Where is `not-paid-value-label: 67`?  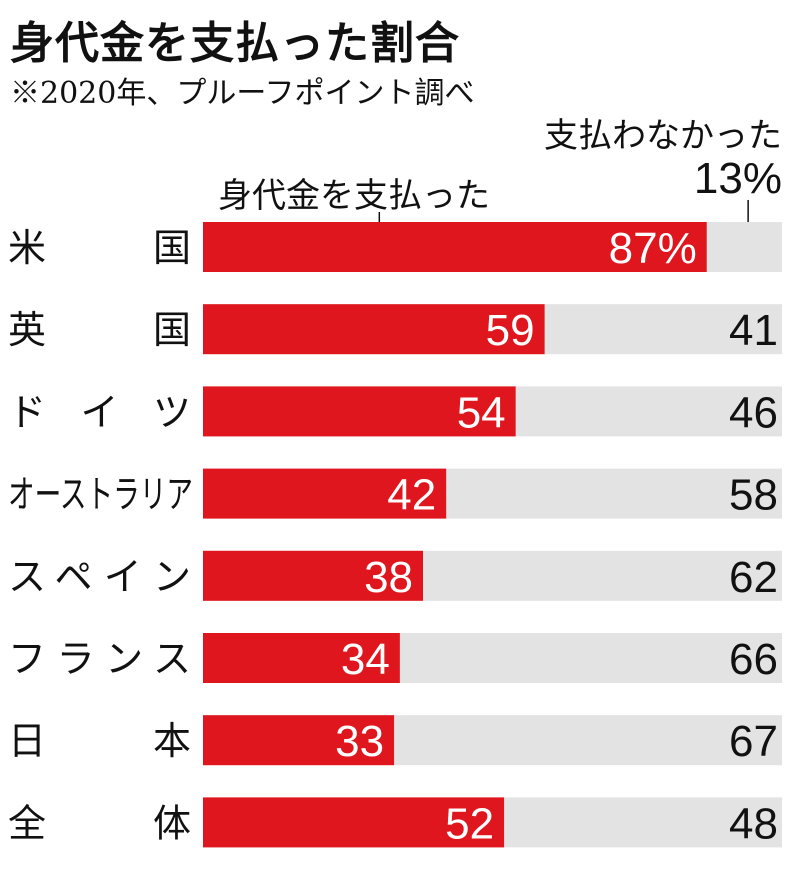
not-paid-value-label: 67 is located at coordinates (753, 741).